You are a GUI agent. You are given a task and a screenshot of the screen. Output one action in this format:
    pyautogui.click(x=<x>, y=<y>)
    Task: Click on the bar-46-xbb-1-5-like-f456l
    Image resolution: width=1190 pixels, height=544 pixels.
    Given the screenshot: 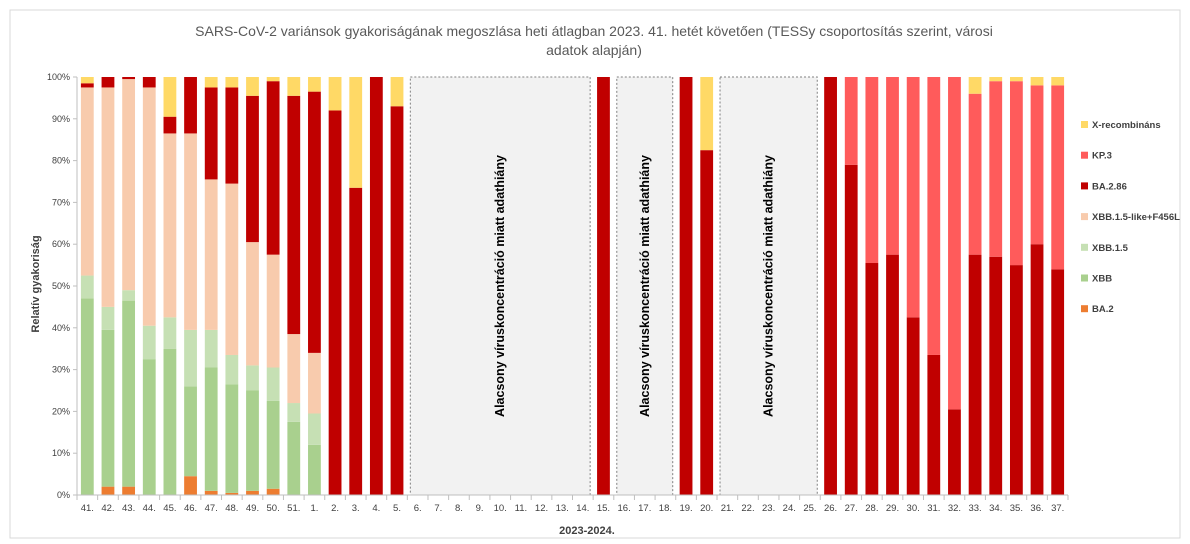 What is the action you would take?
    pyautogui.click(x=190, y=231)
    